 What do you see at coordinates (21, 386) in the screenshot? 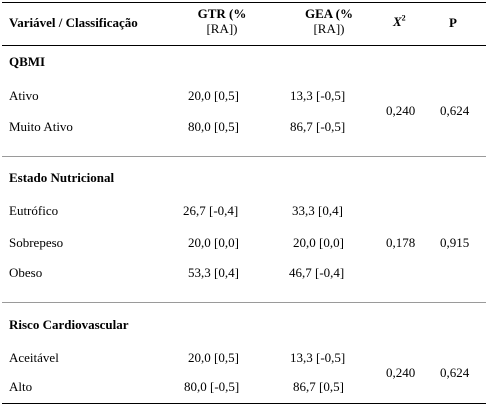
I see `row-label: Alto` at bounding box center [21, 386].